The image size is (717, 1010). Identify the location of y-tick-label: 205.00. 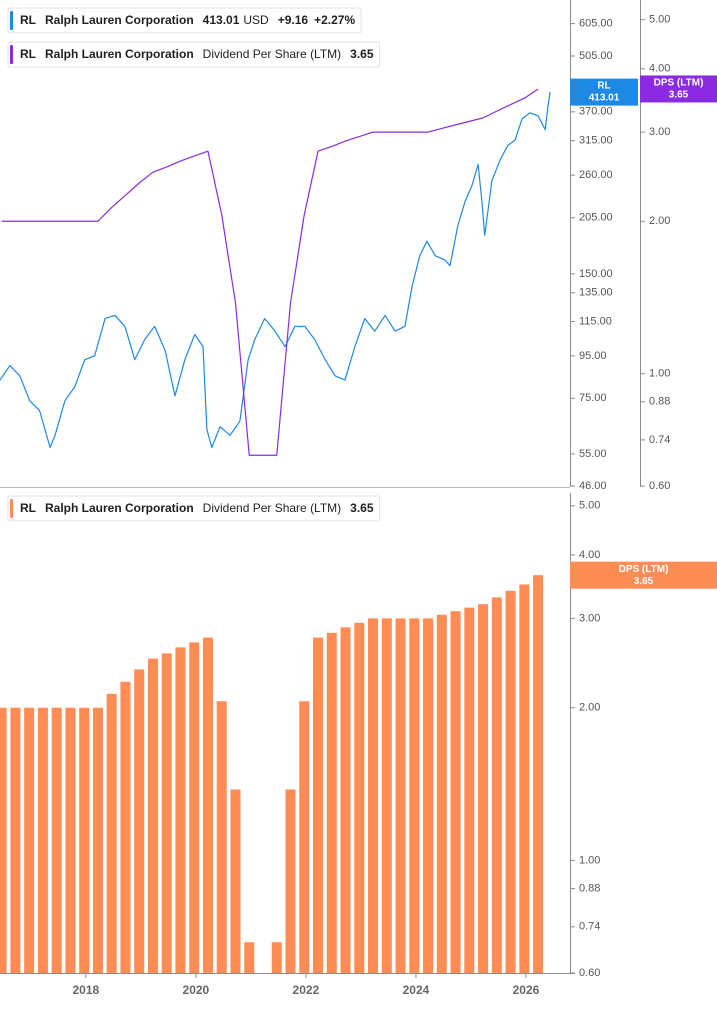
(596, 218).